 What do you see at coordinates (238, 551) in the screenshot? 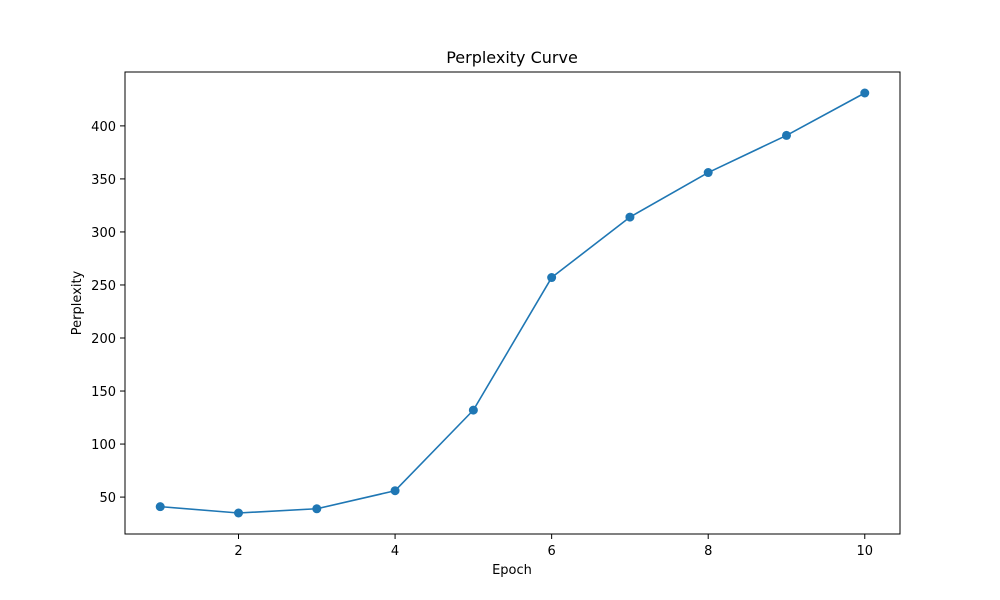
I see `x-tick-label: 2` at bounding box center [238, 551].